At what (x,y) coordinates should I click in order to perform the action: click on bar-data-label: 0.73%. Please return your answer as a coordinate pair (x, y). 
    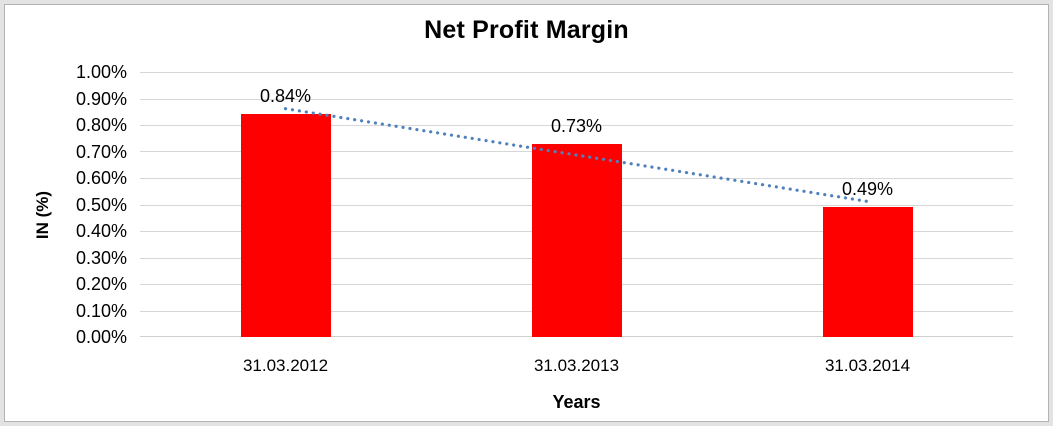
    Looking at the image, I should click on (576, 125).